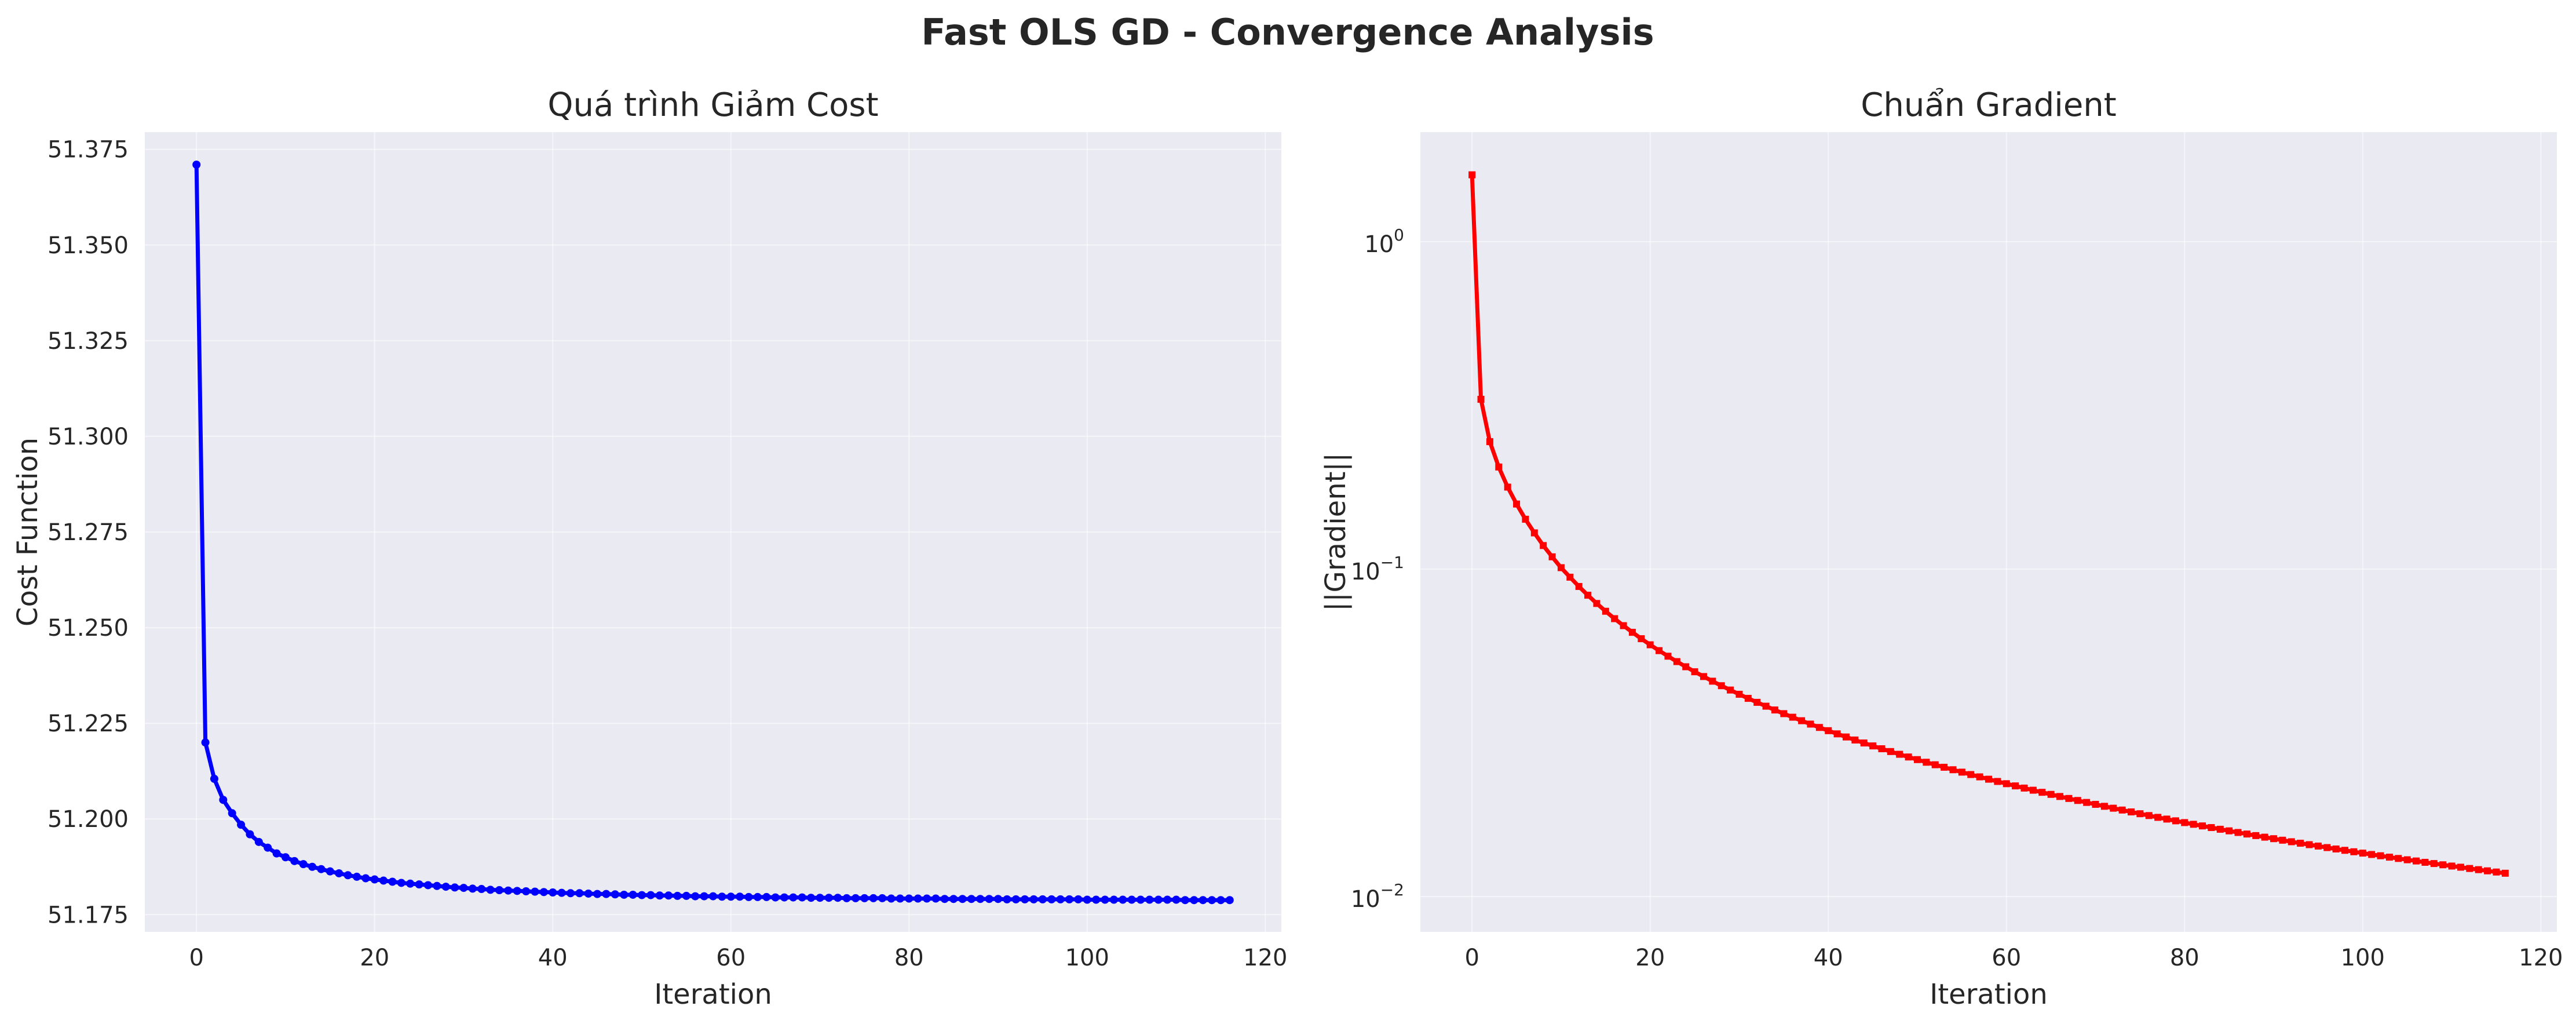  Describe the element at coordinates (2184, 958) in the screenshot. I see `gradient-x-tick-label: 80` at that location.